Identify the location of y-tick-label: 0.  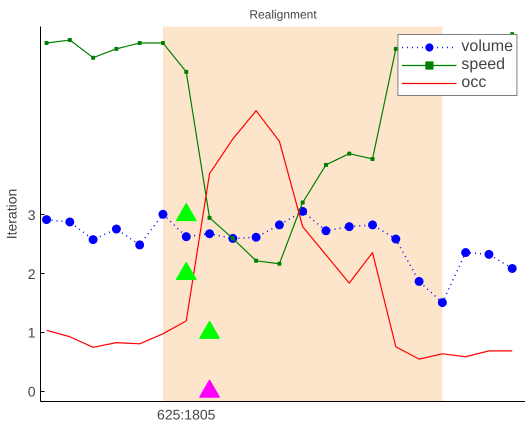
(32, 391).